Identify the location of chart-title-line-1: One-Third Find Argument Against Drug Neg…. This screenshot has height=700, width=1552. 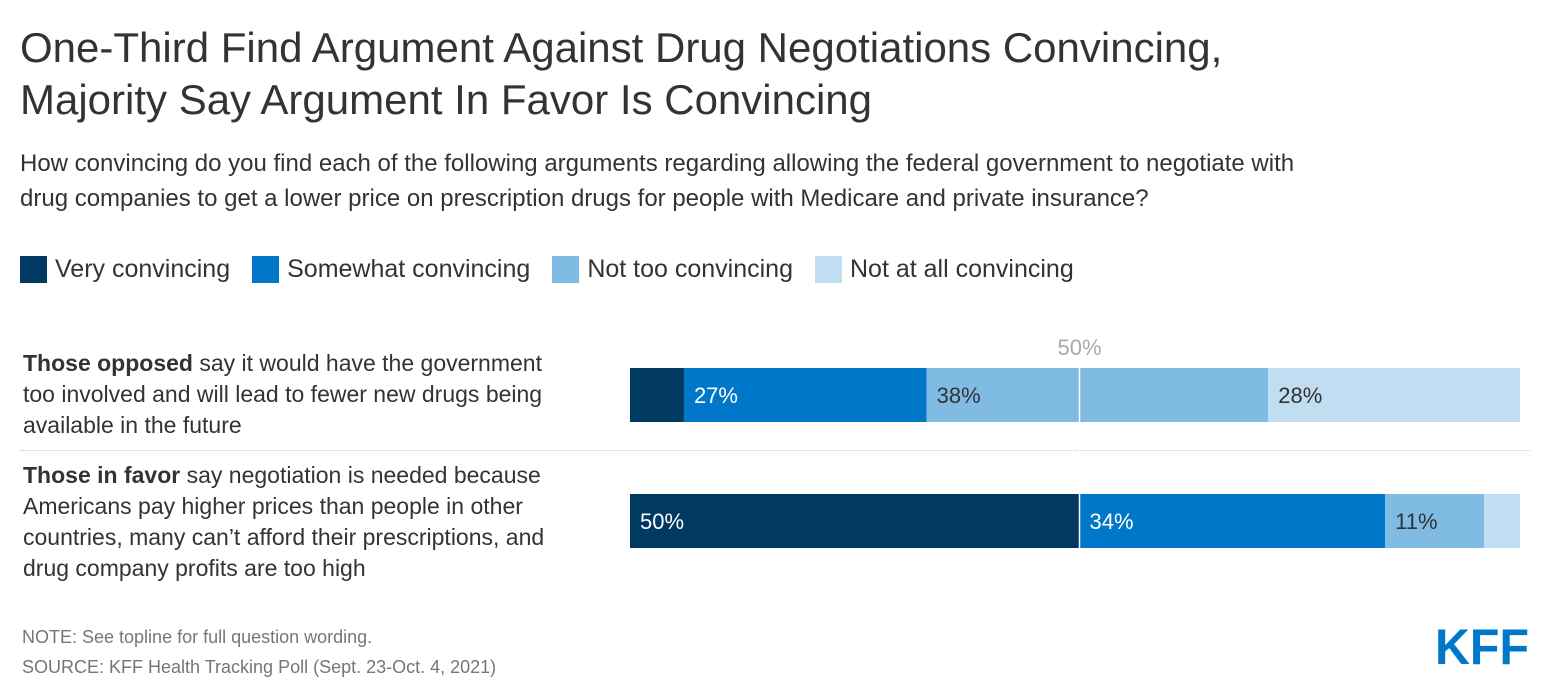
(621, 47).